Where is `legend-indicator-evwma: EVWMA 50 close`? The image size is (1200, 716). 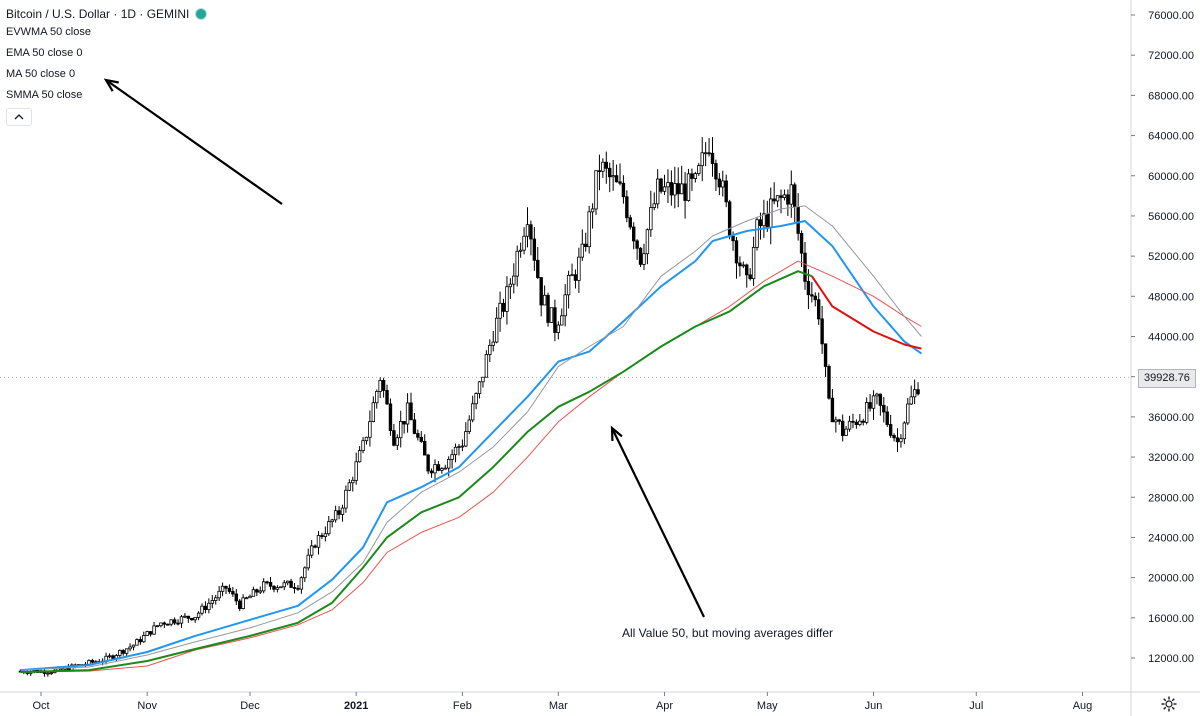
legend-indicator-evwma: EVWMA 50 close is located at coordinates (48, 32).